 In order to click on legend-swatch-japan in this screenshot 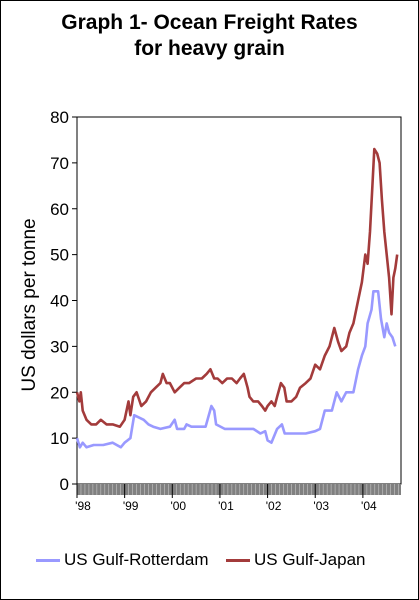, I will do `click(238, 560)`.